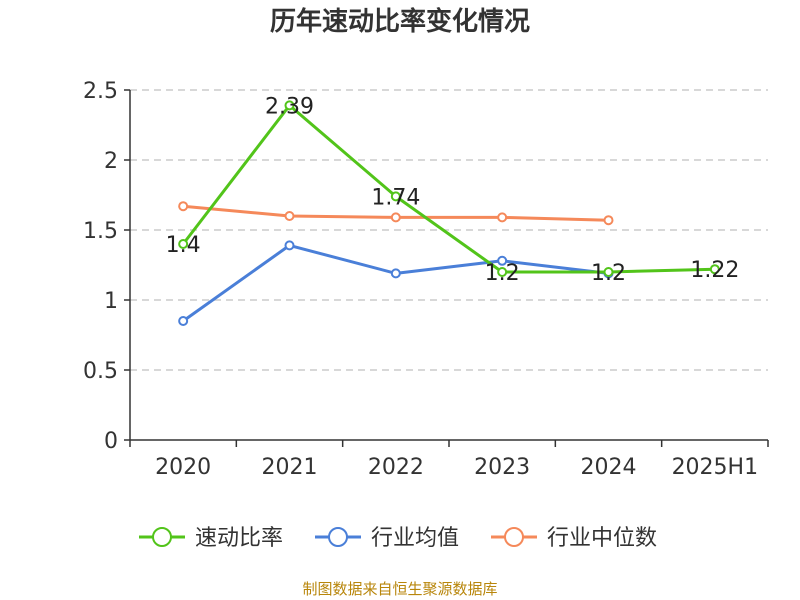  What do you see at coordinates (400, 21) in the screenshot?
I see `chart-title: 历年速动比率变化情况` at bounding box center [400, 21].